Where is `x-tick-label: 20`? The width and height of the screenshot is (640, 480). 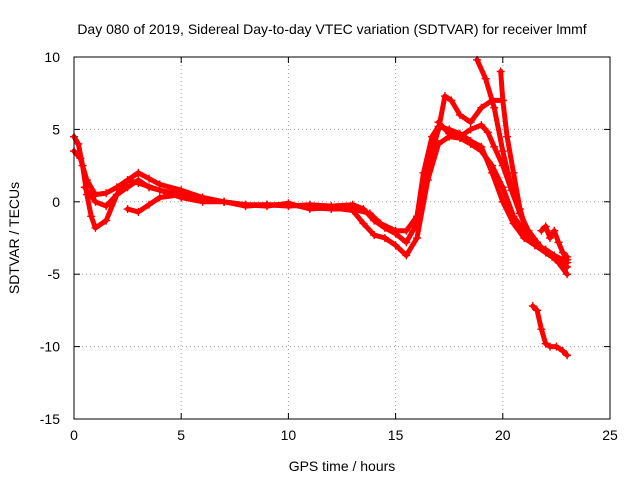
x-tick-label: 20 is located at coordinates (503, 435).